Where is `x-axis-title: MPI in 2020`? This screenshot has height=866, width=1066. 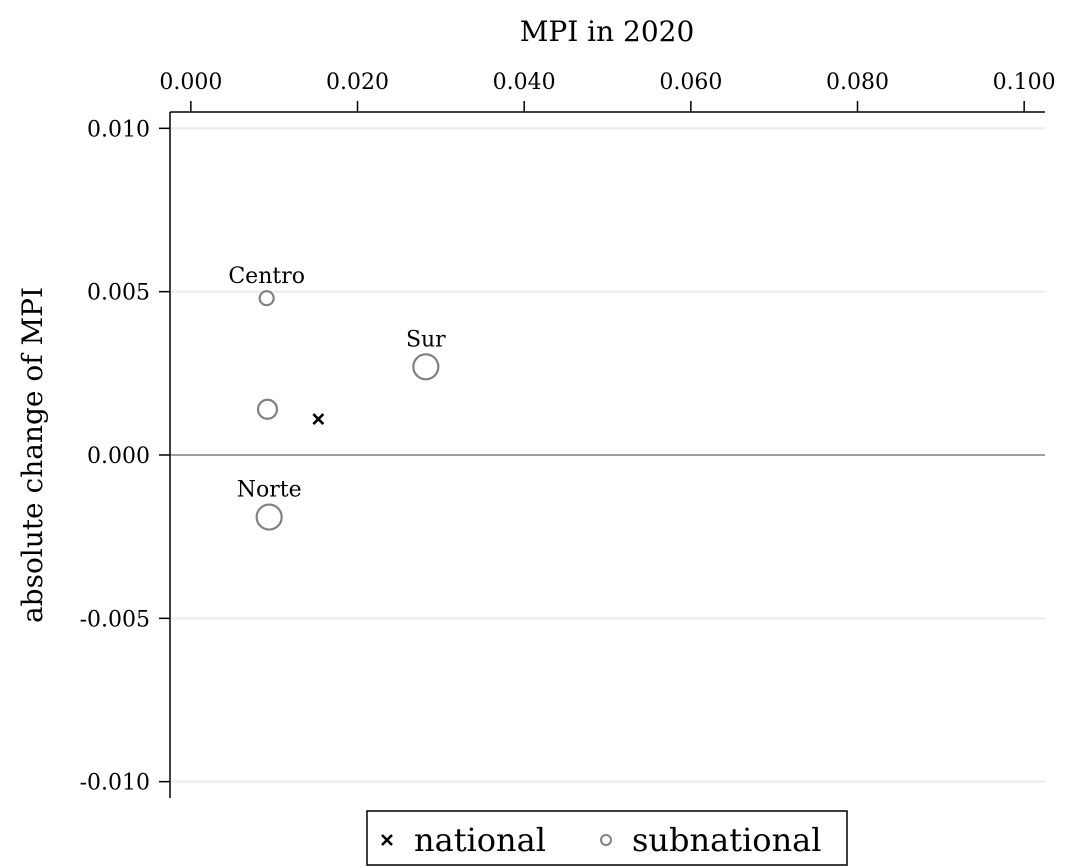
x-axis-title: MPI in 2020 is located at coordinates (607, 31).